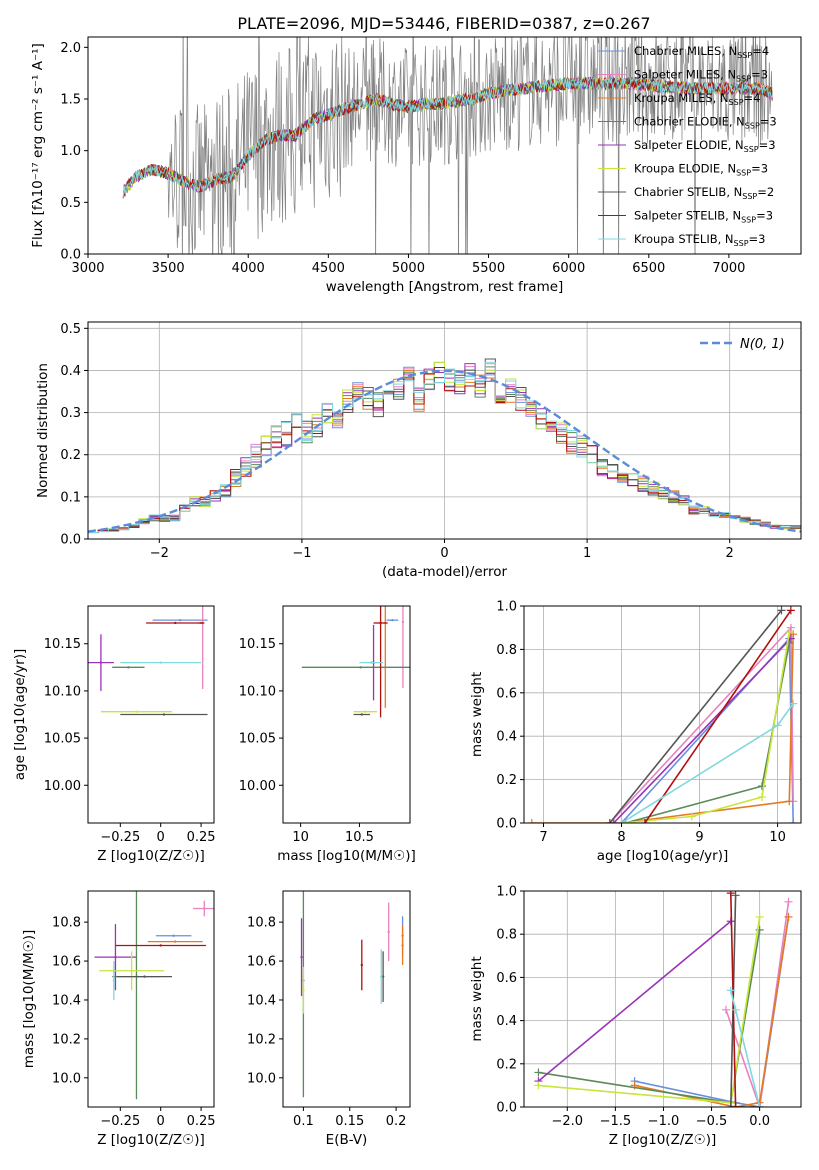  I want to click on y-tick-label: 0.8, so click(506, 650).